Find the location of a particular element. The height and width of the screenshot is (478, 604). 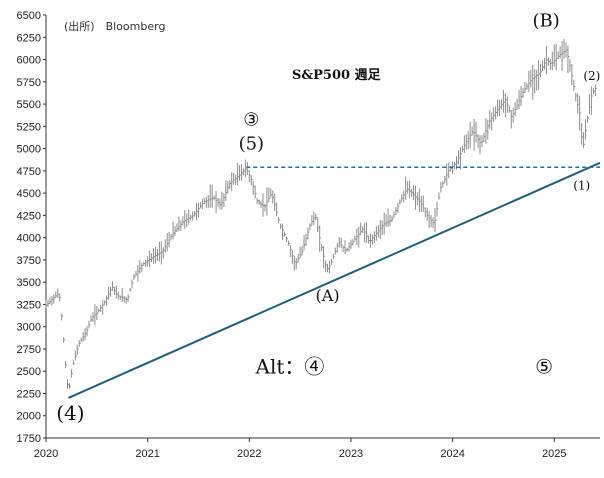

y-tick-label: 2750 is located at coordinates (29, 350).